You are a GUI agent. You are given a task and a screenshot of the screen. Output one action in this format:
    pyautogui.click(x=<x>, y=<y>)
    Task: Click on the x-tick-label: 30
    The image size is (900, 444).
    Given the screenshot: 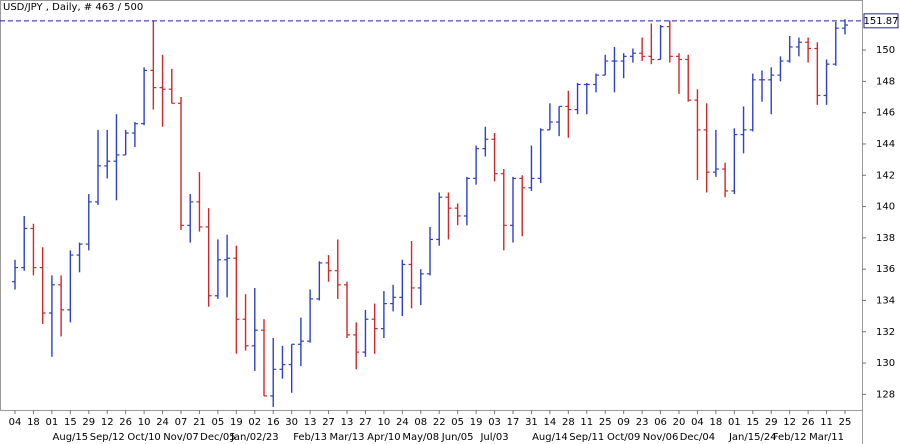 What is the action you would take?
    pyautogui.click(x=291, y=422)
    